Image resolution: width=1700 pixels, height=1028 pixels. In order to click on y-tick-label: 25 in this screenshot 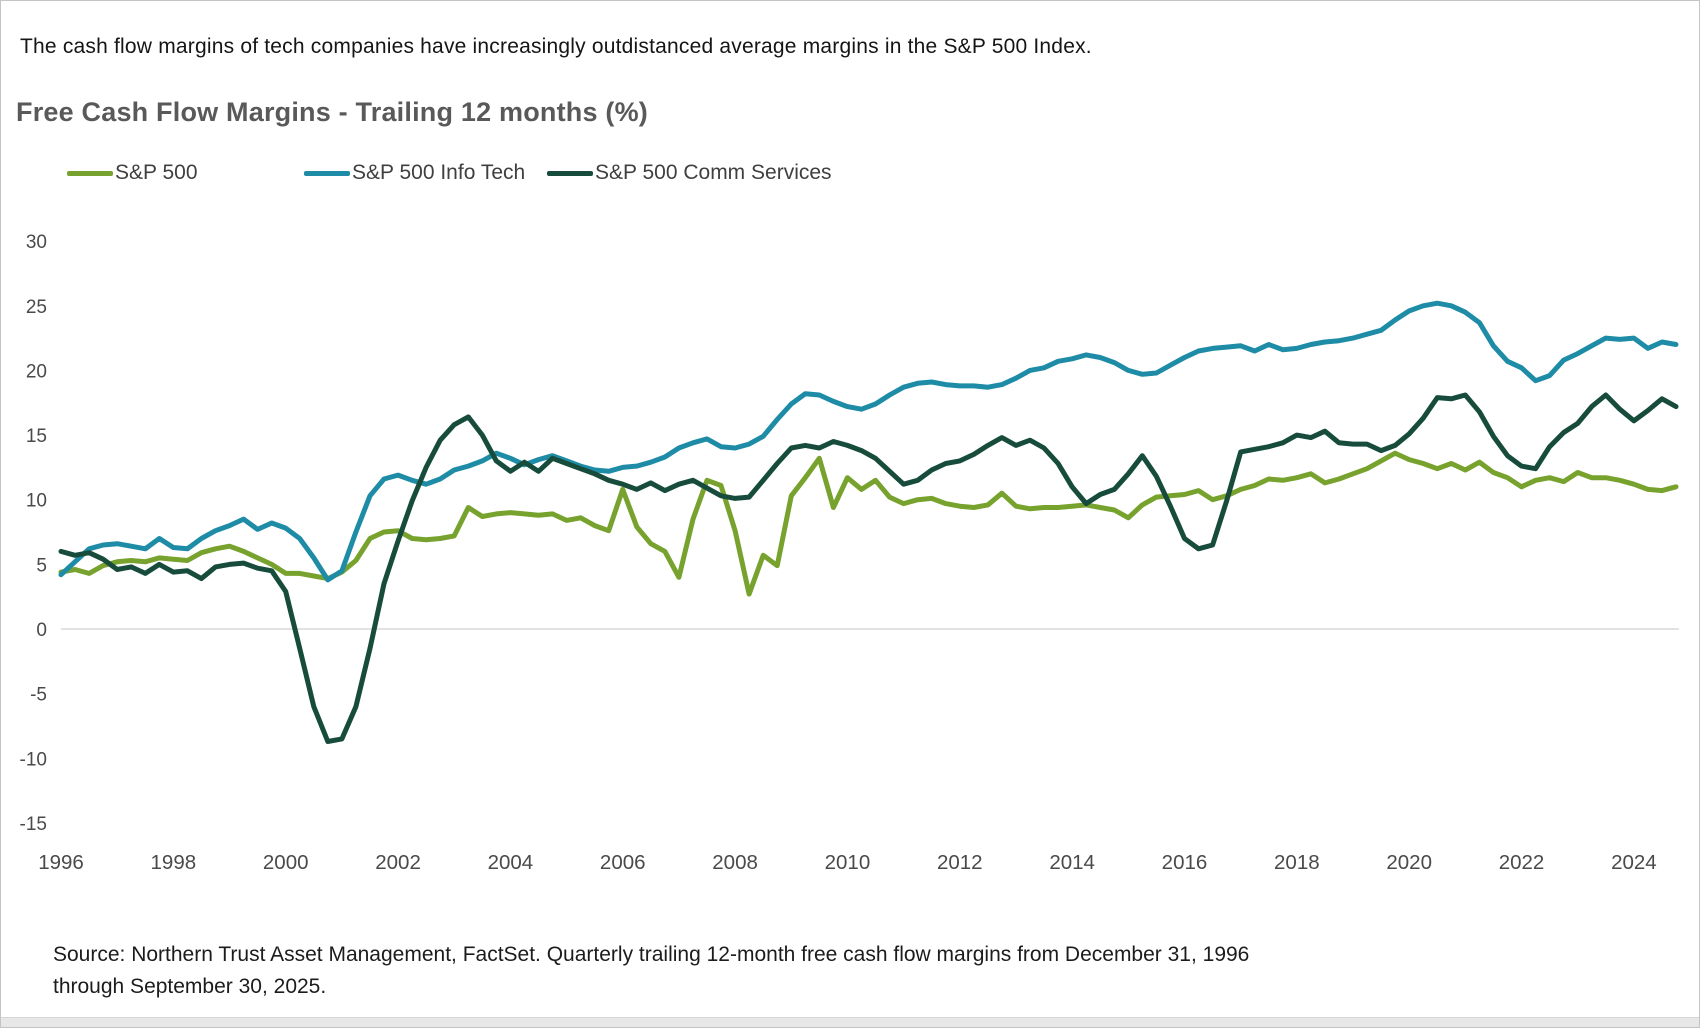, I will do `click(36, 307)`.